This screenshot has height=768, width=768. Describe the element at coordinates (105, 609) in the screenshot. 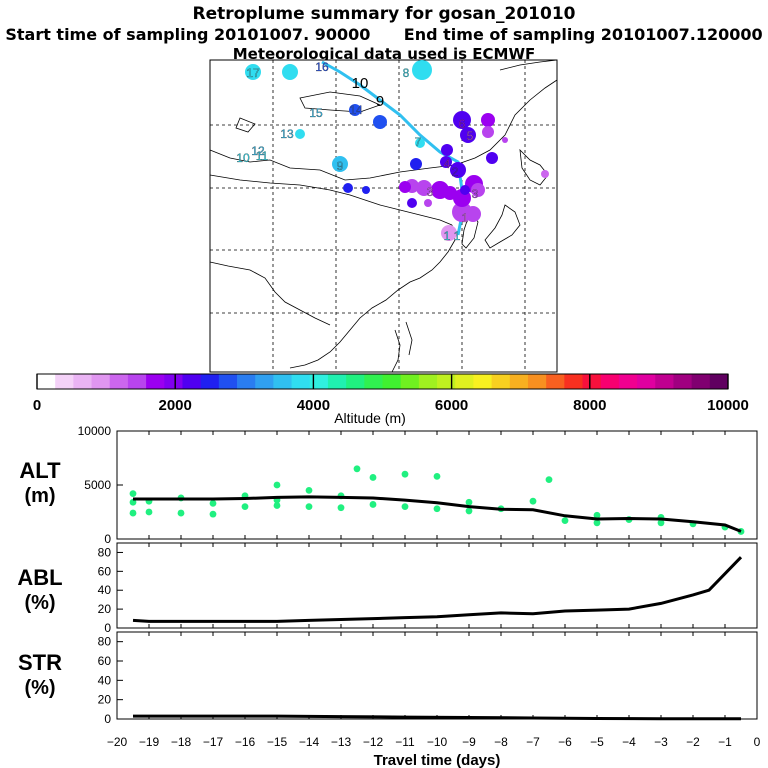

I see `y-tick-label: 20` at that location.